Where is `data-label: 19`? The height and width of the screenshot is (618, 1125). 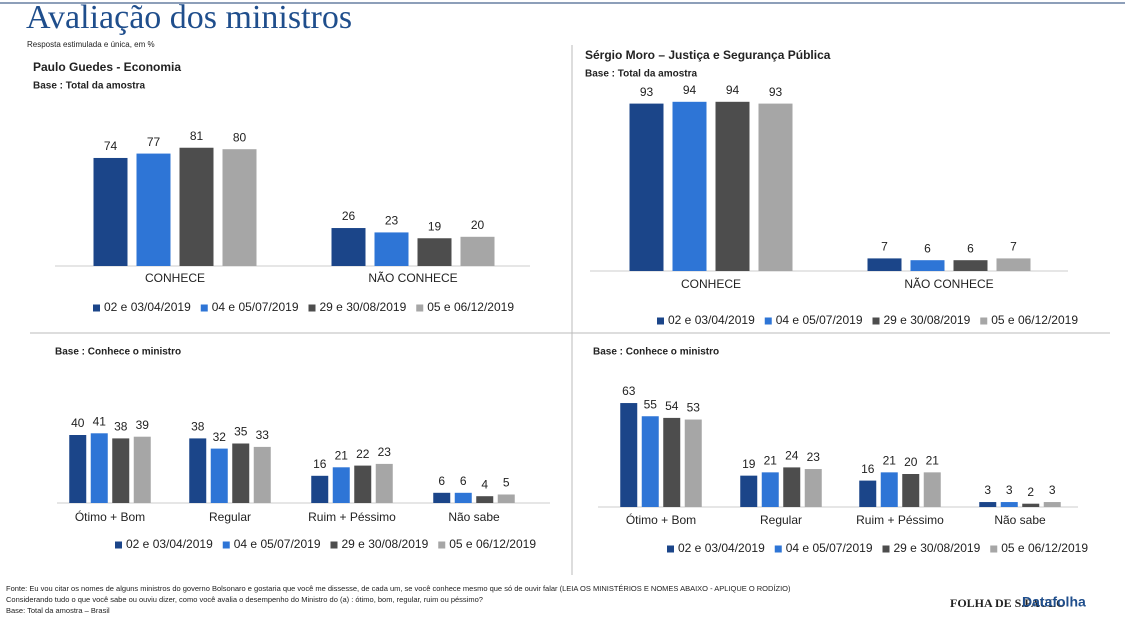
data-label: 19 is located at coordinates (435, 226).